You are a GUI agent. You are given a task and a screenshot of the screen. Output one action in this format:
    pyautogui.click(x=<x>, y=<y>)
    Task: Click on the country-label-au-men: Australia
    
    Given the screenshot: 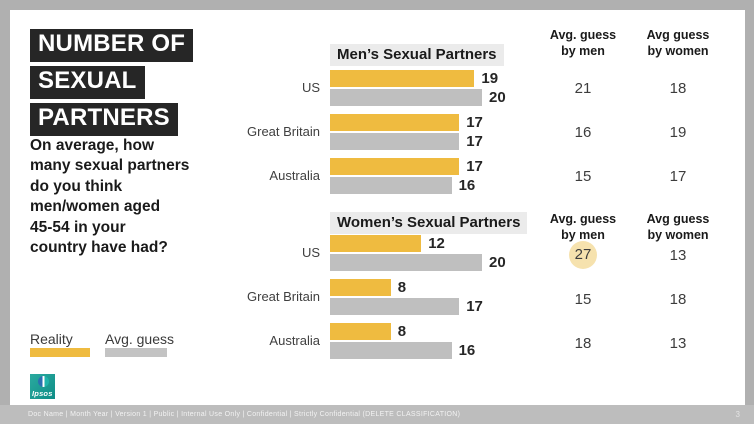 What is the action you would take?
    pyautogui.click(x=294, y=175)
    